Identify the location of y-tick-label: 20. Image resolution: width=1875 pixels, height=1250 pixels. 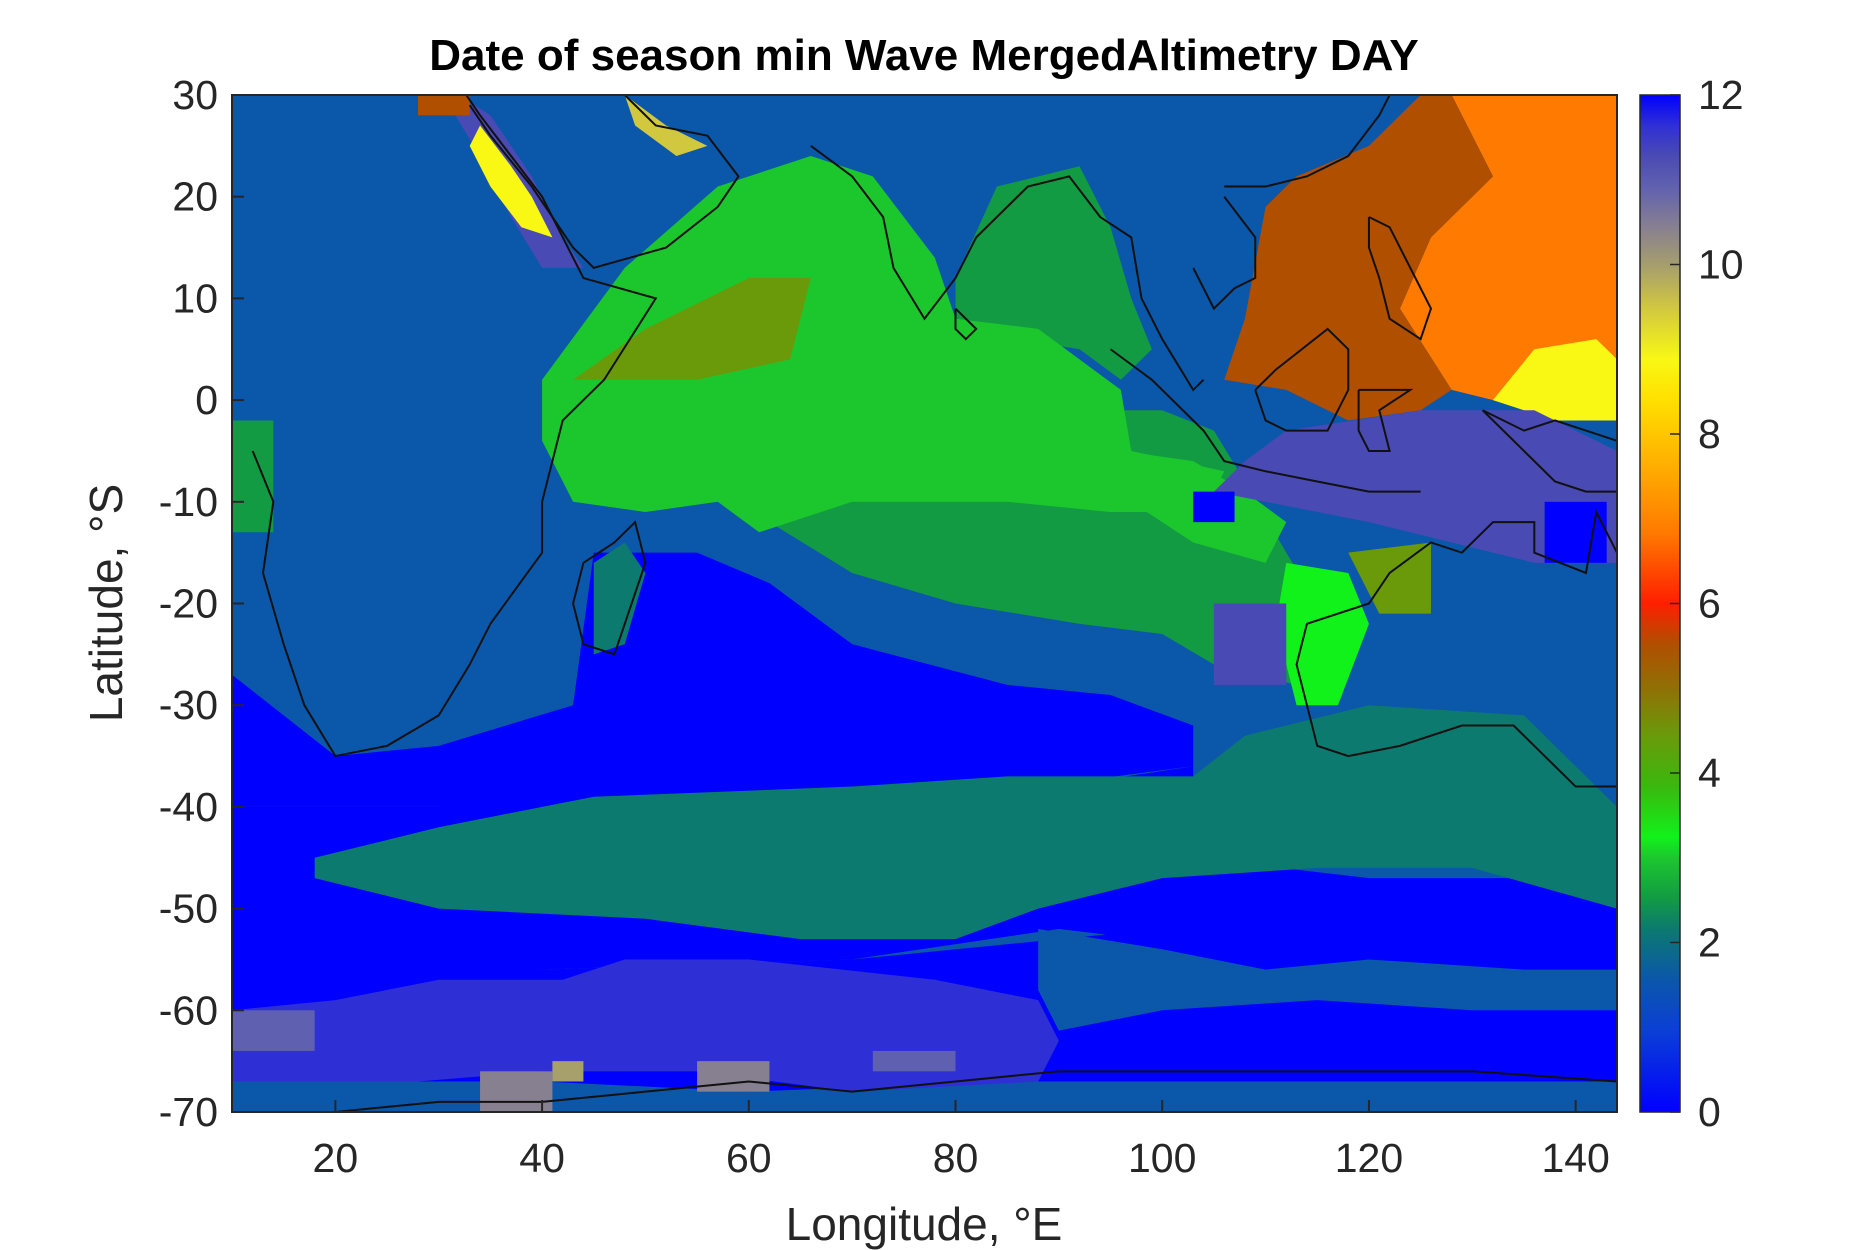
(195, 197).